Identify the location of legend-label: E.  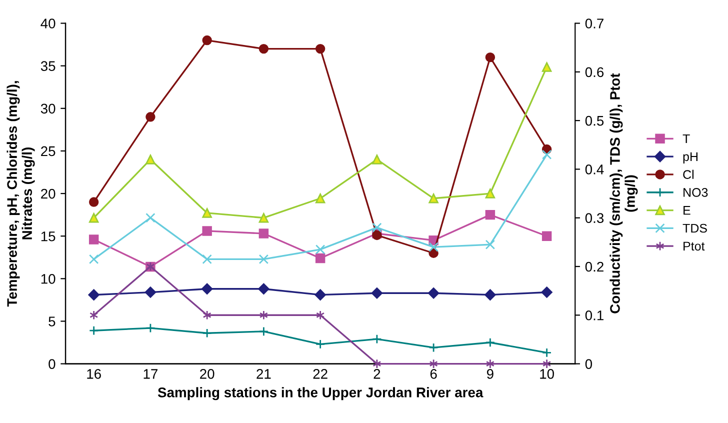
(687, 210).